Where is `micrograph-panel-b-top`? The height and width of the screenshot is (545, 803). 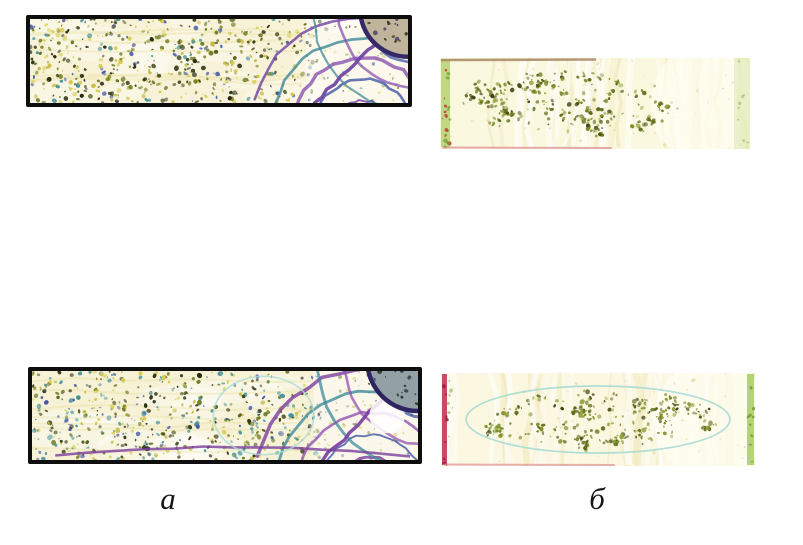 micrograph-panel-b-top is located at coordinates (595, 103).